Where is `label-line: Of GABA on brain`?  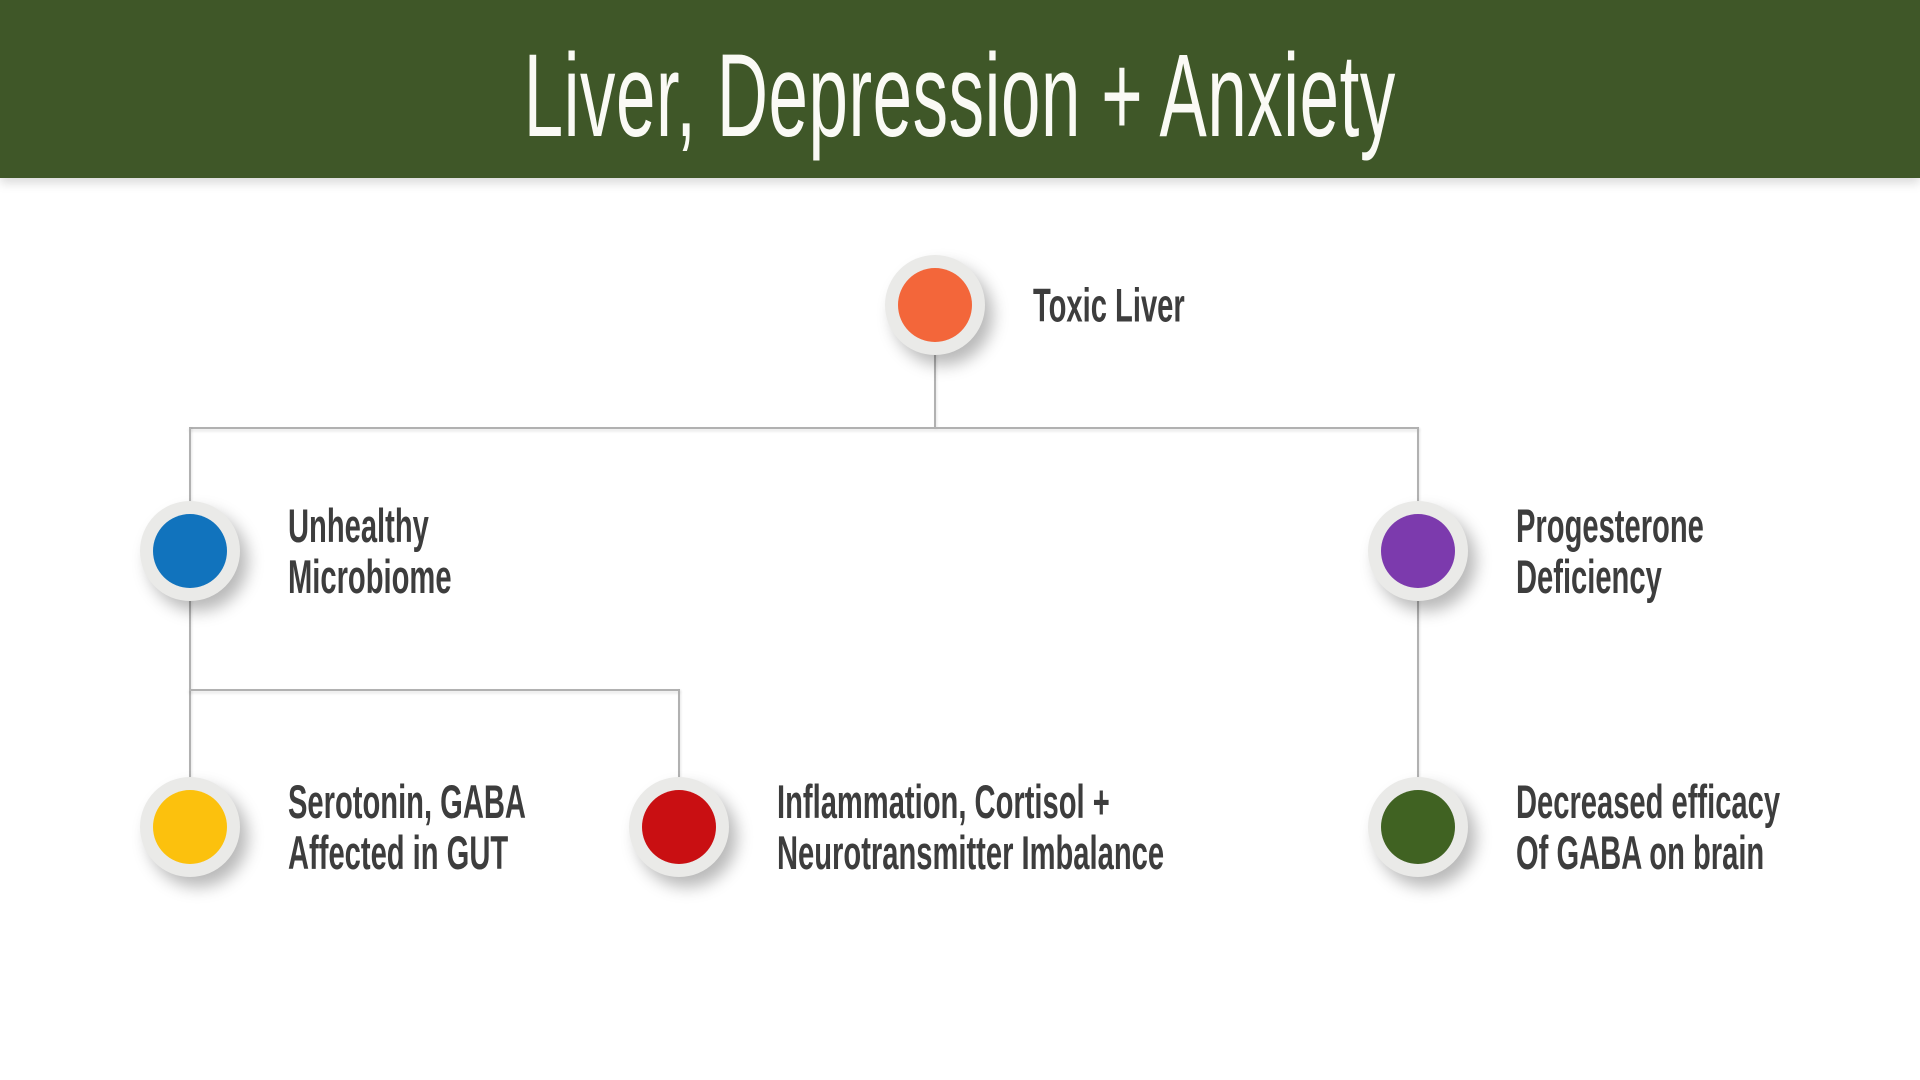 label-line: Of GABA on brain is located at coordinates (1640, 852).